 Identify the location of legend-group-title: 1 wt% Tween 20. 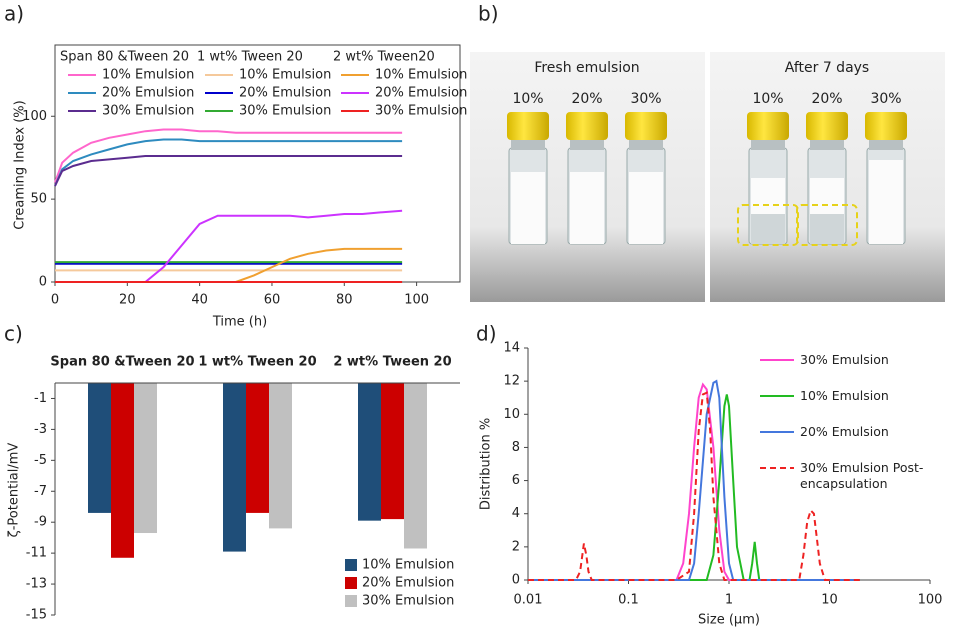
(250, 57).